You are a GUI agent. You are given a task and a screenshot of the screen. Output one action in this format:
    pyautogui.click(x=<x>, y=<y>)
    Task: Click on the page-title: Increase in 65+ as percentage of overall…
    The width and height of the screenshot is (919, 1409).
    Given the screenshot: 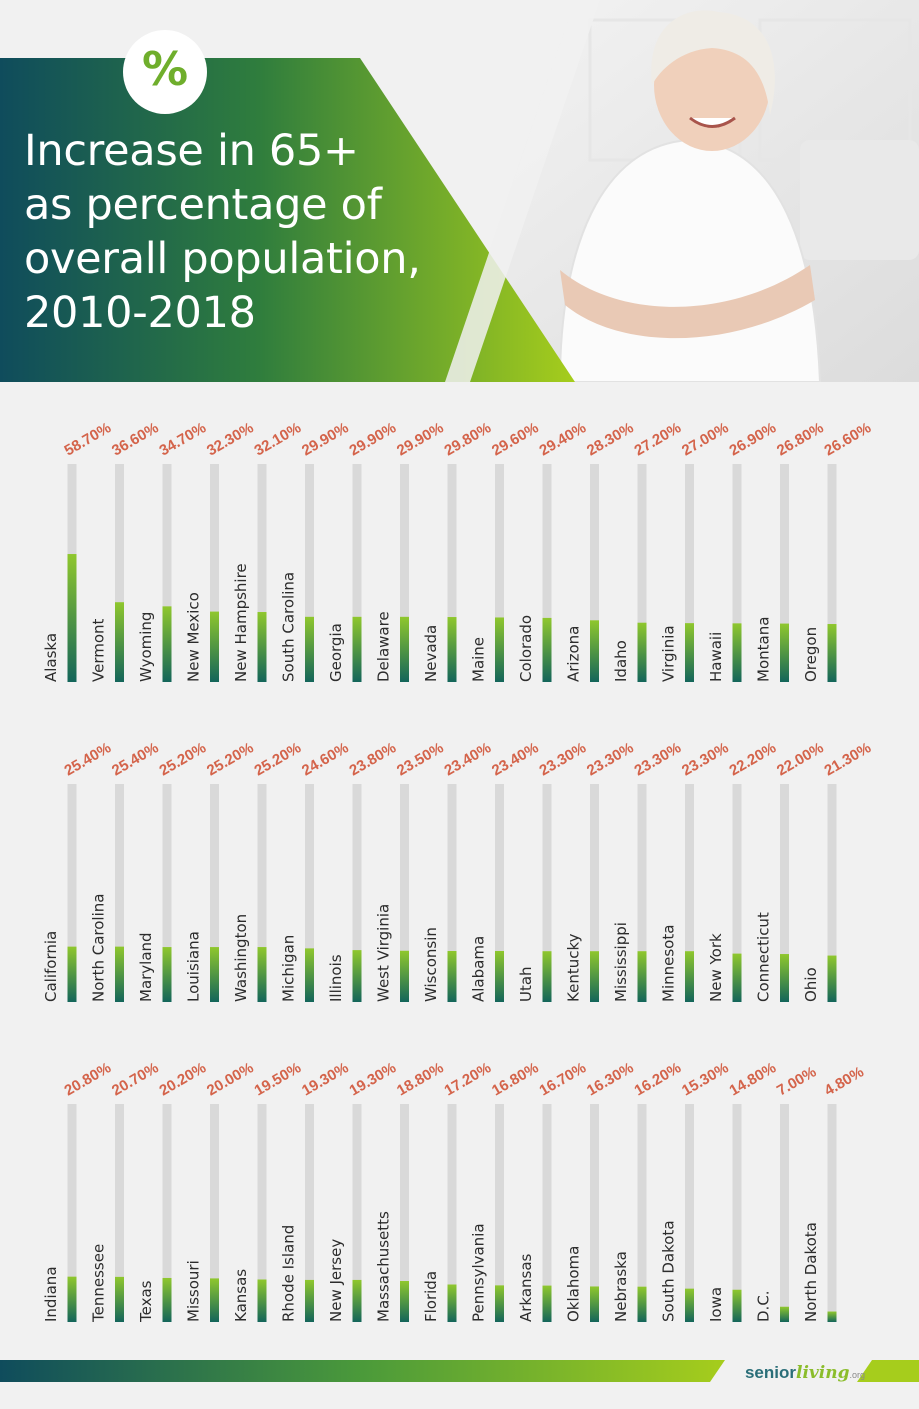 What is the action you would take?
    pyautogui.click(x=222, y=232)
    